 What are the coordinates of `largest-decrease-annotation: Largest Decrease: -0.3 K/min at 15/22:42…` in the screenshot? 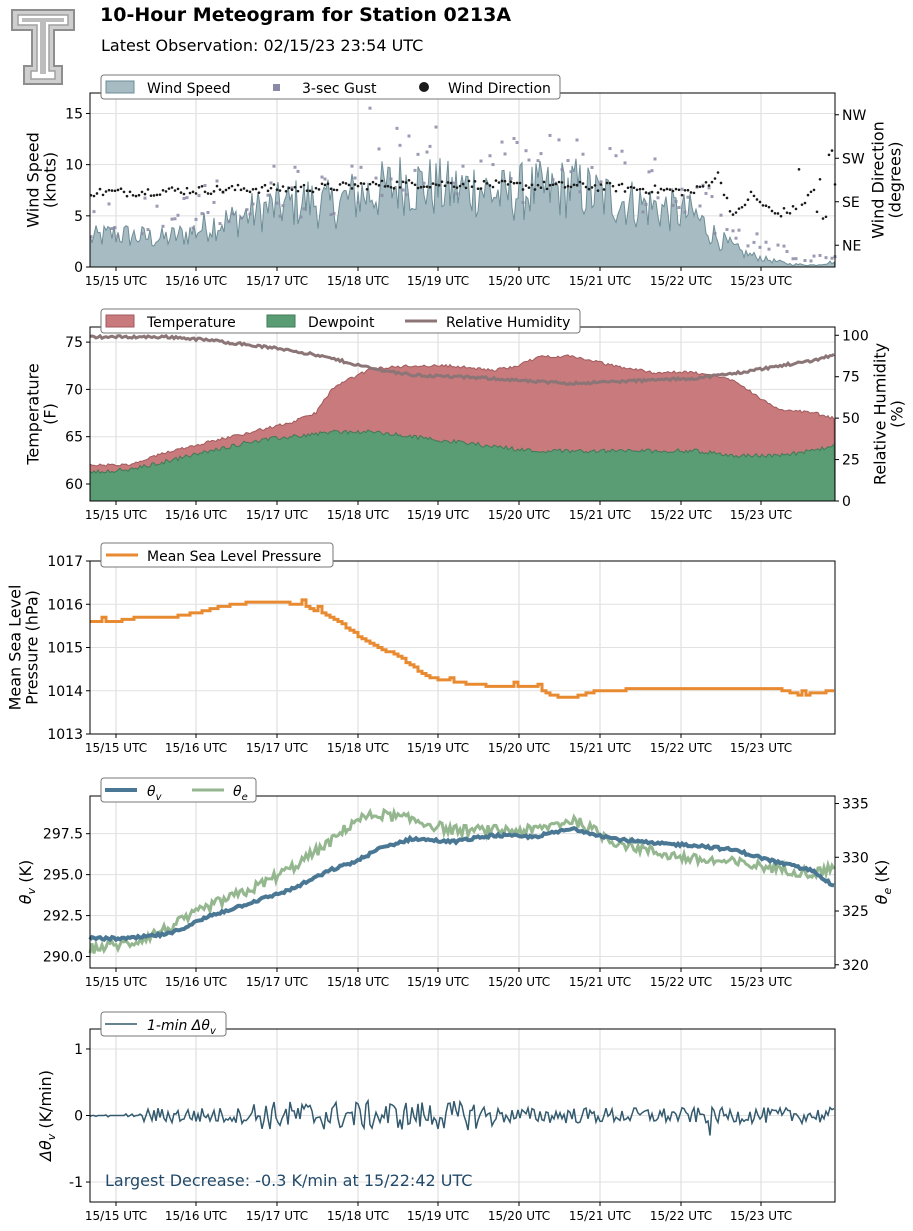 It's located at (288, 1180).